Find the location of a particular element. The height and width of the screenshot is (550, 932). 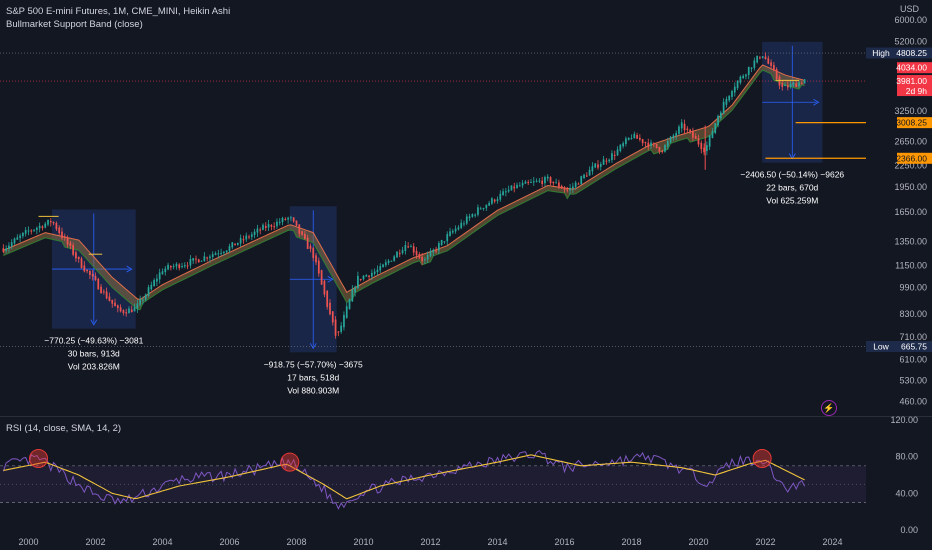

high-label-box is located at coordinates (881, 53).